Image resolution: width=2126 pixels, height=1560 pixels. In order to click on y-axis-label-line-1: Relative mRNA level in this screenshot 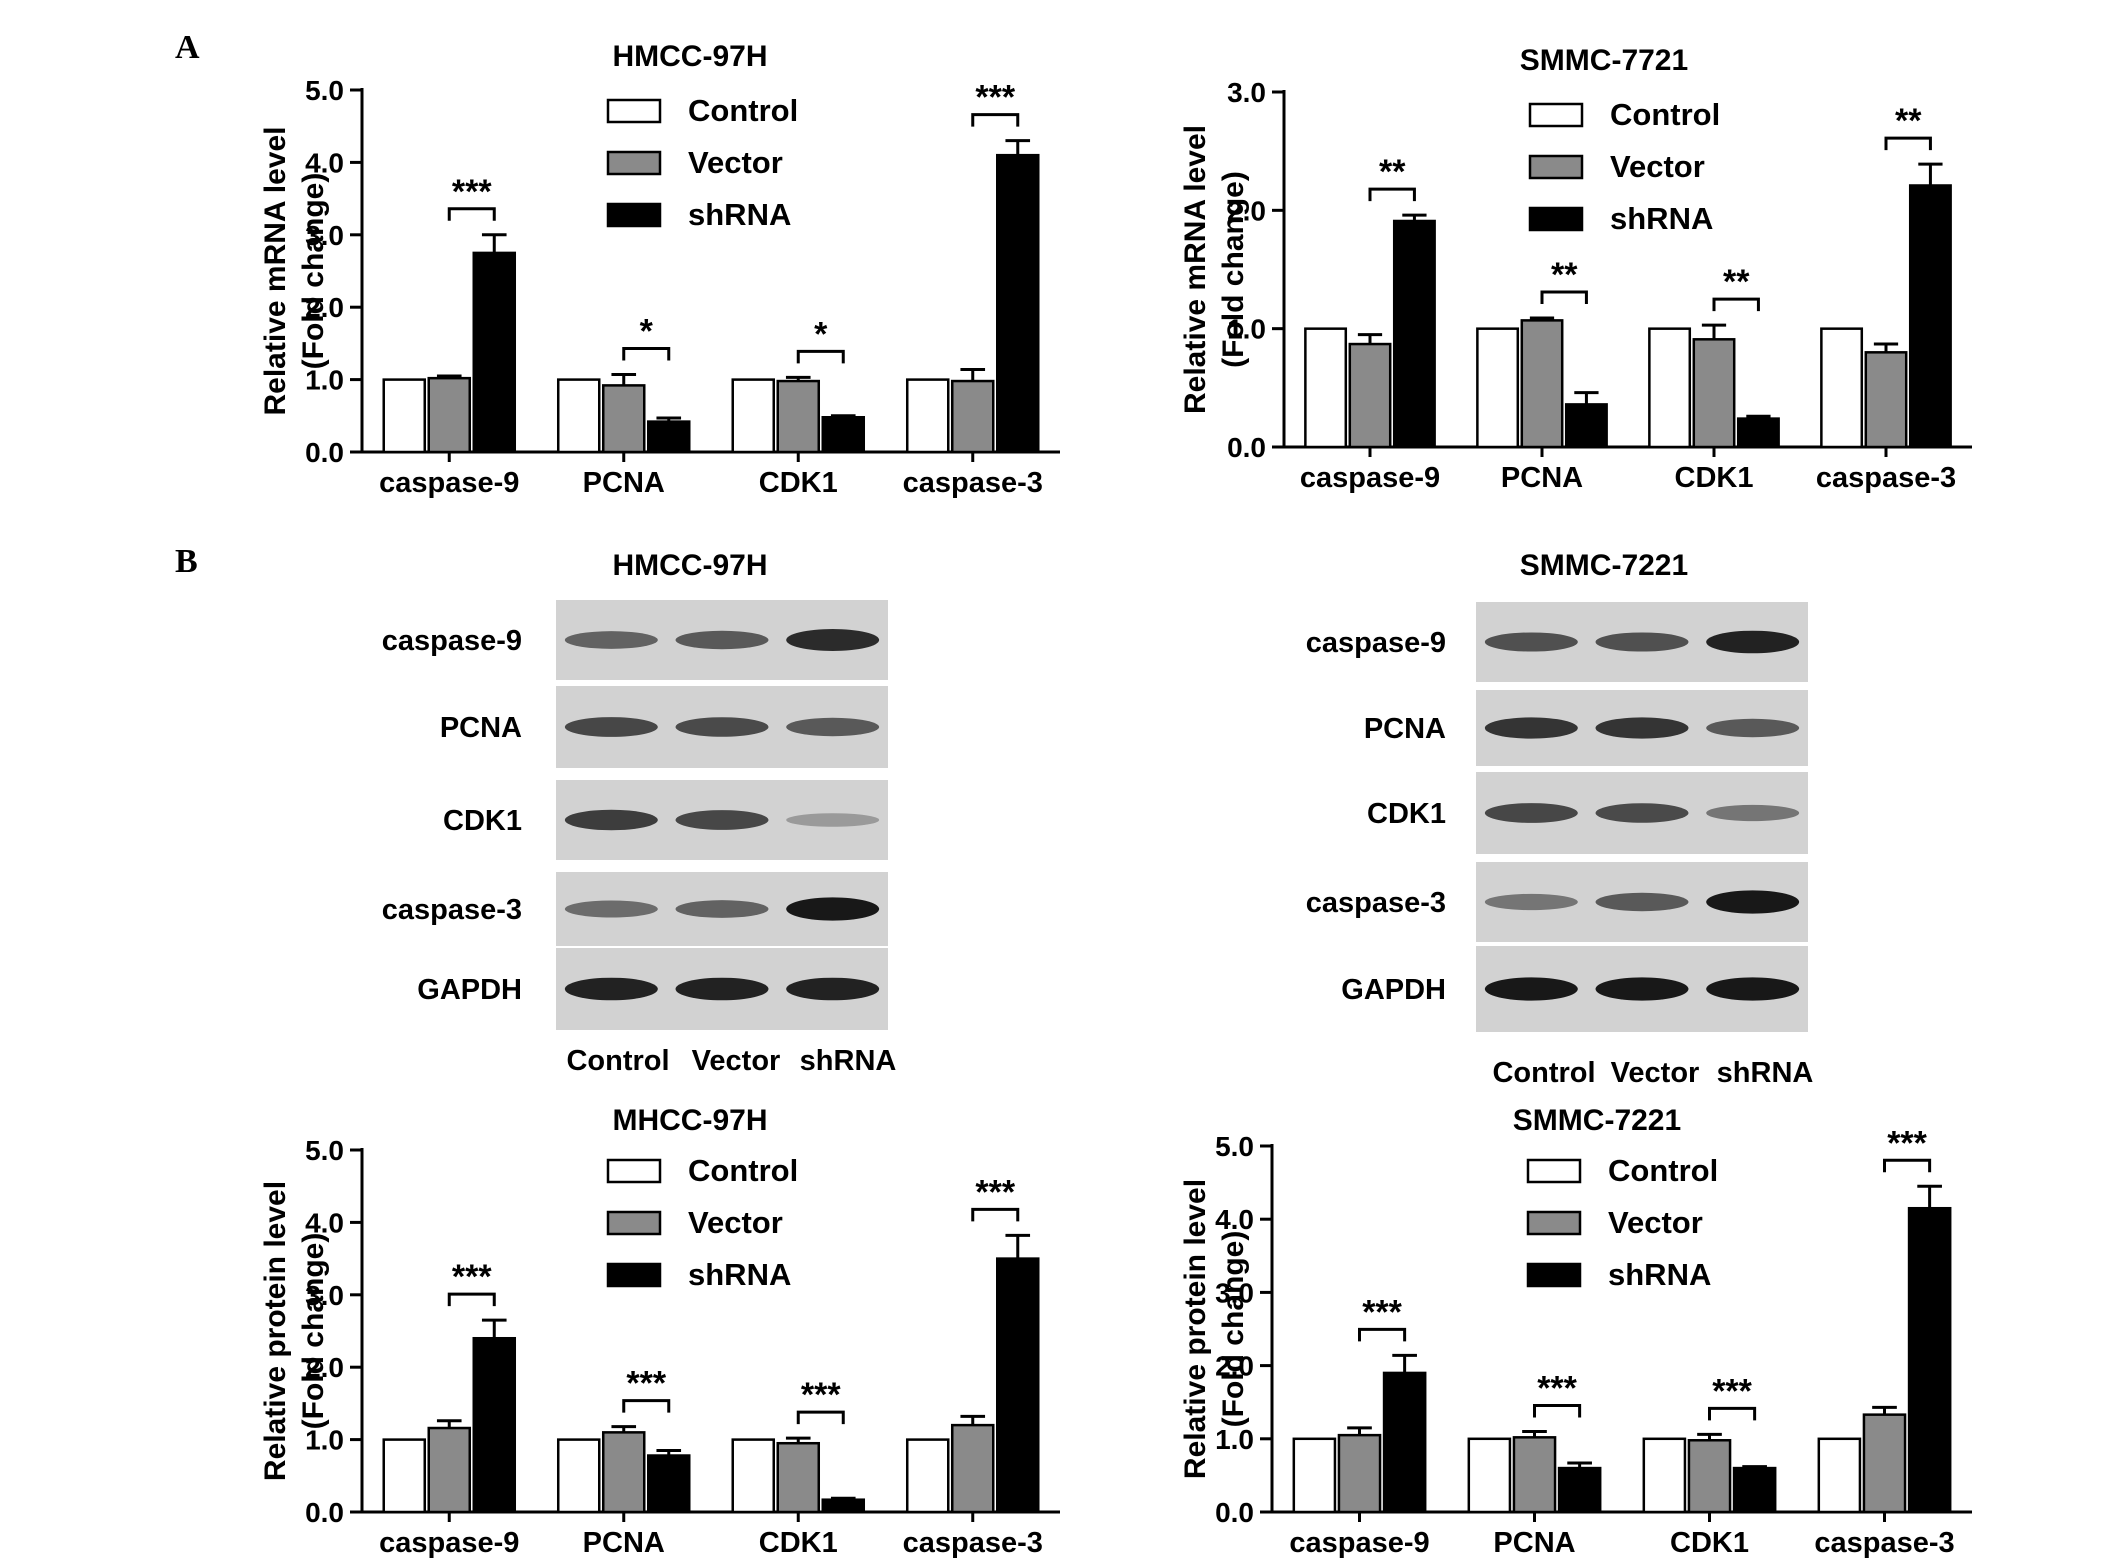, I will do `click(275, 270)`.